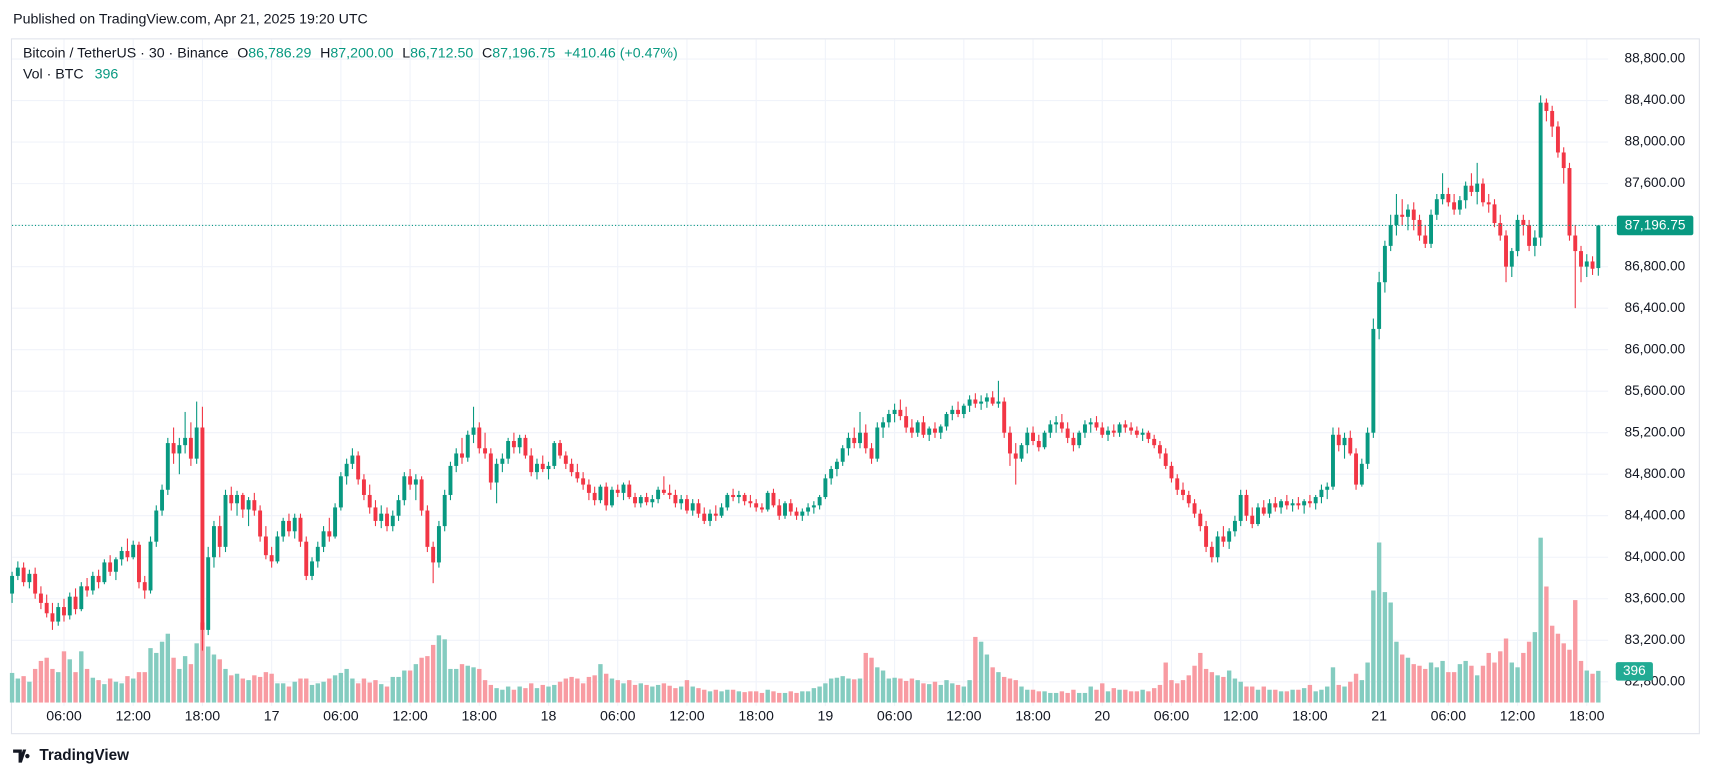 The width and height of the screenshot is (1713, 778). I want to click on x-tick-label: 17, so click(272, 716).